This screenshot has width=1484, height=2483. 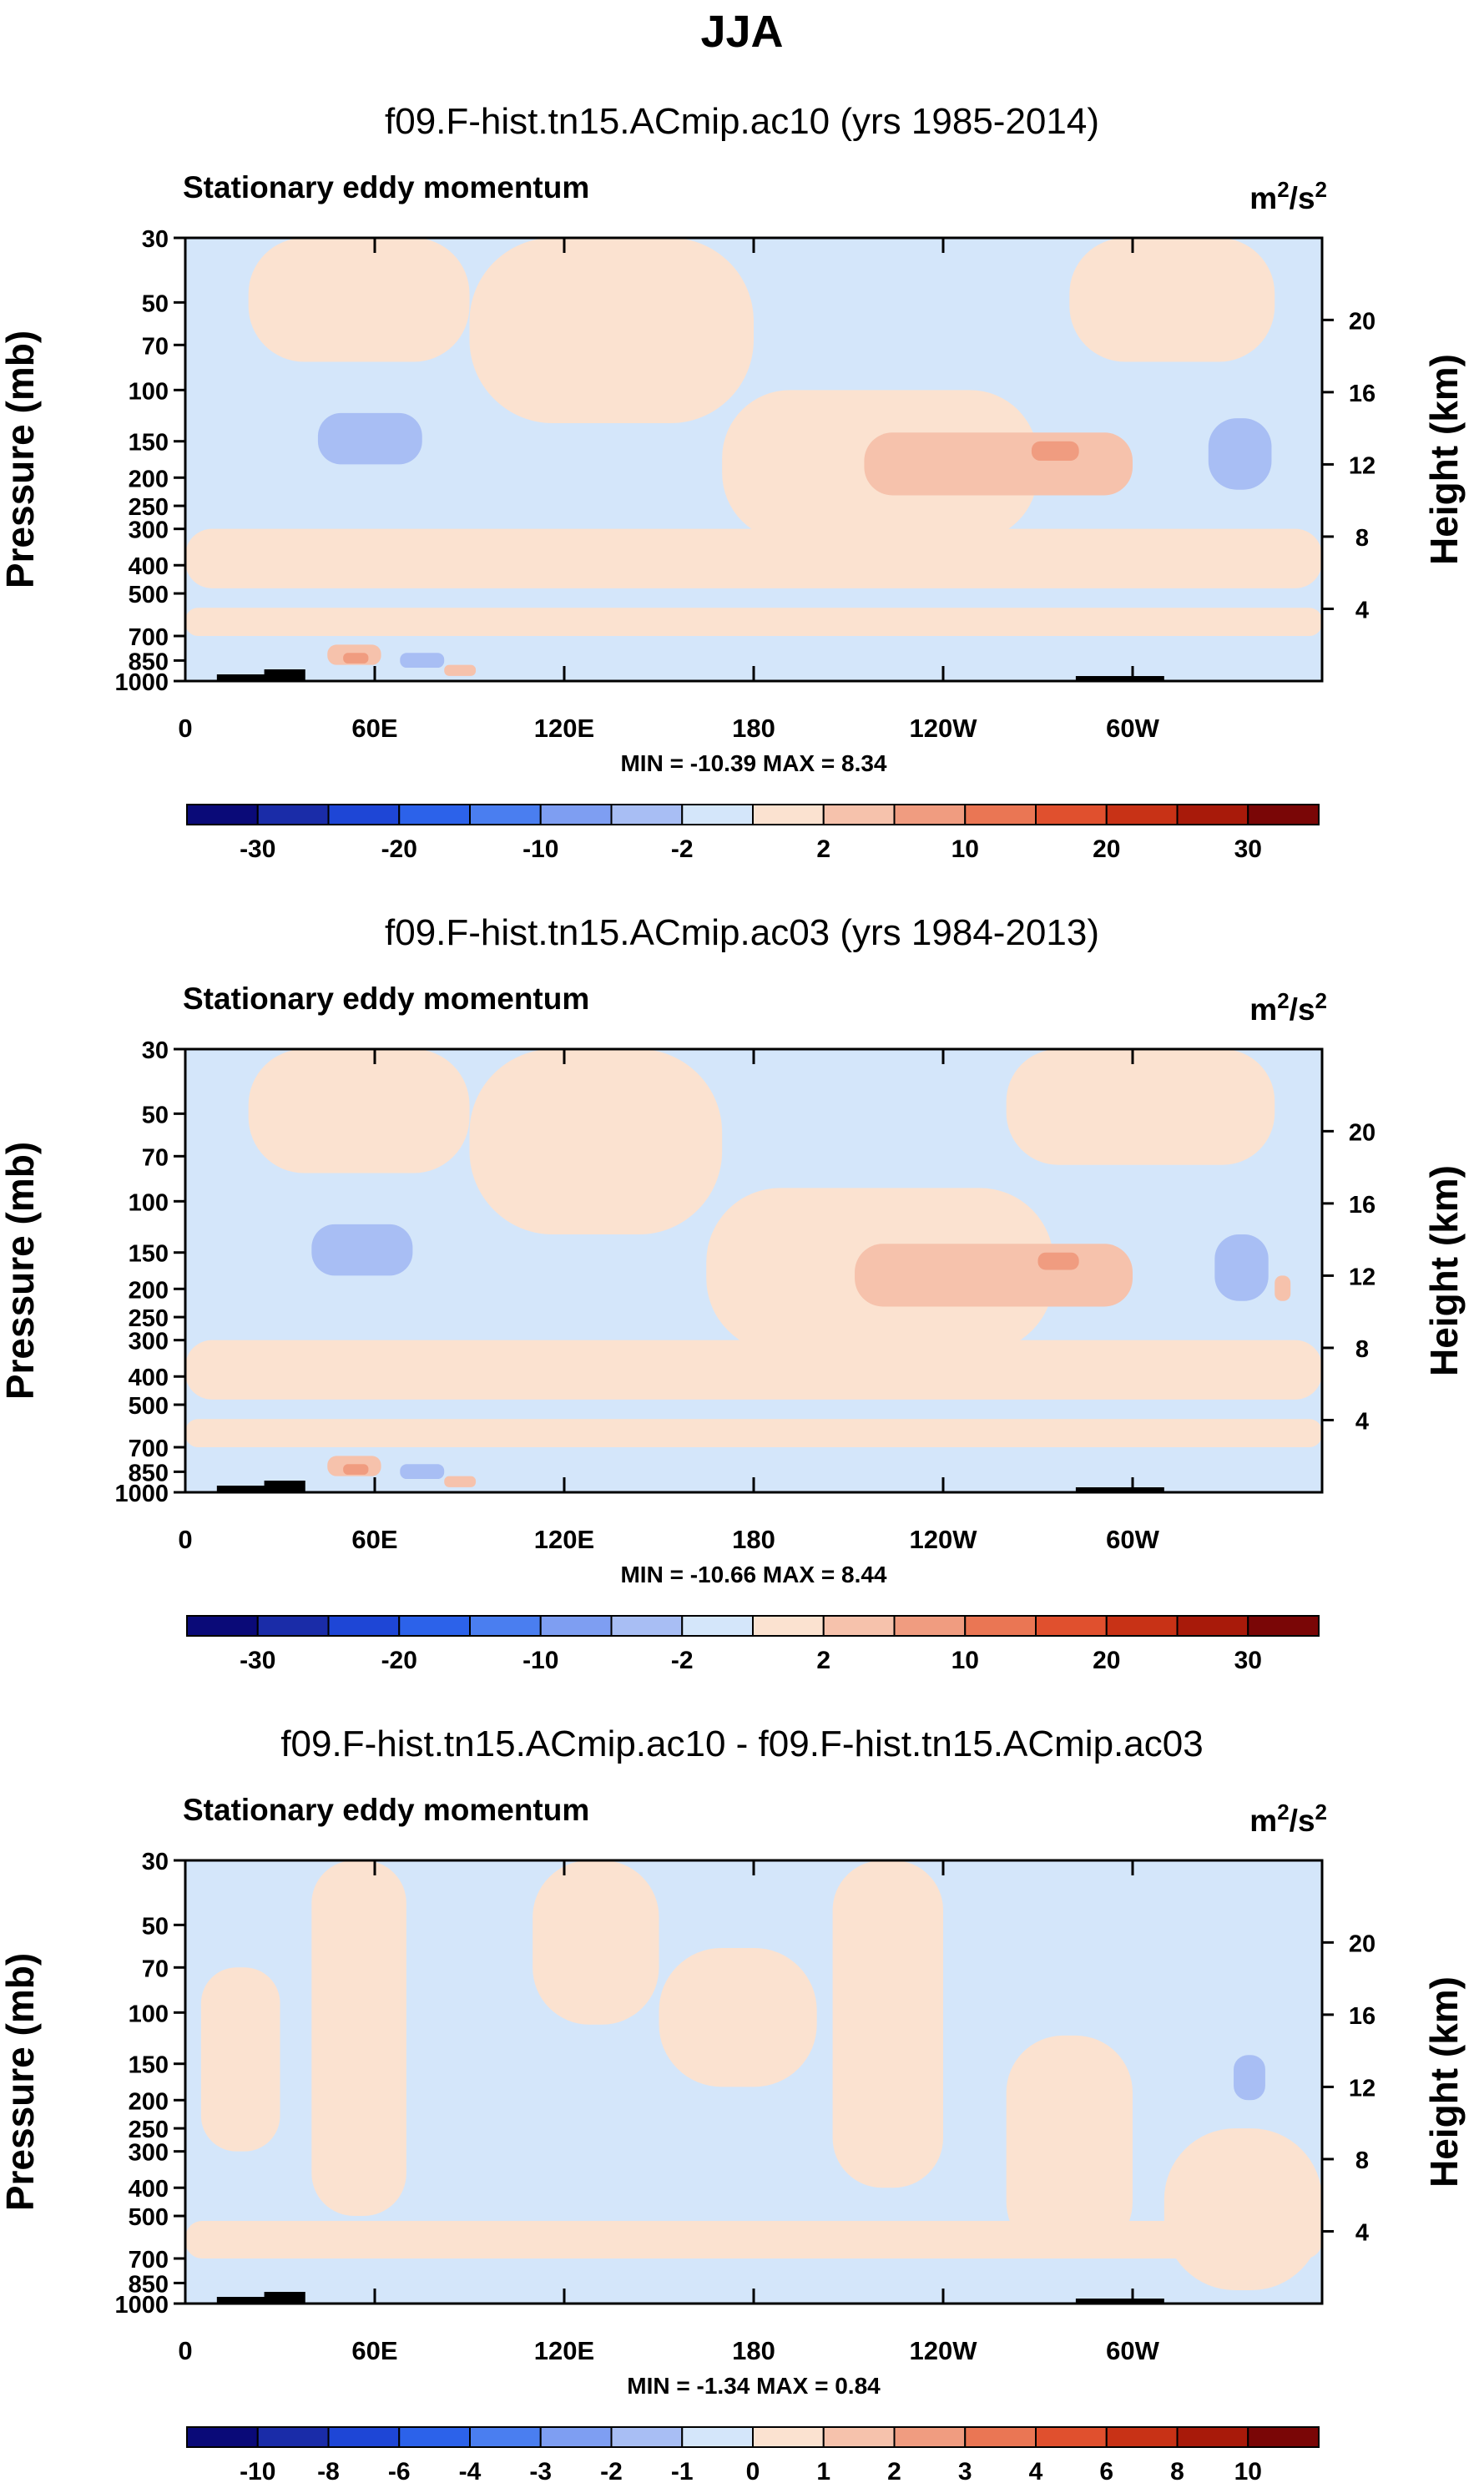 I want to click on contour-fills, so click(x=753, y=2075).